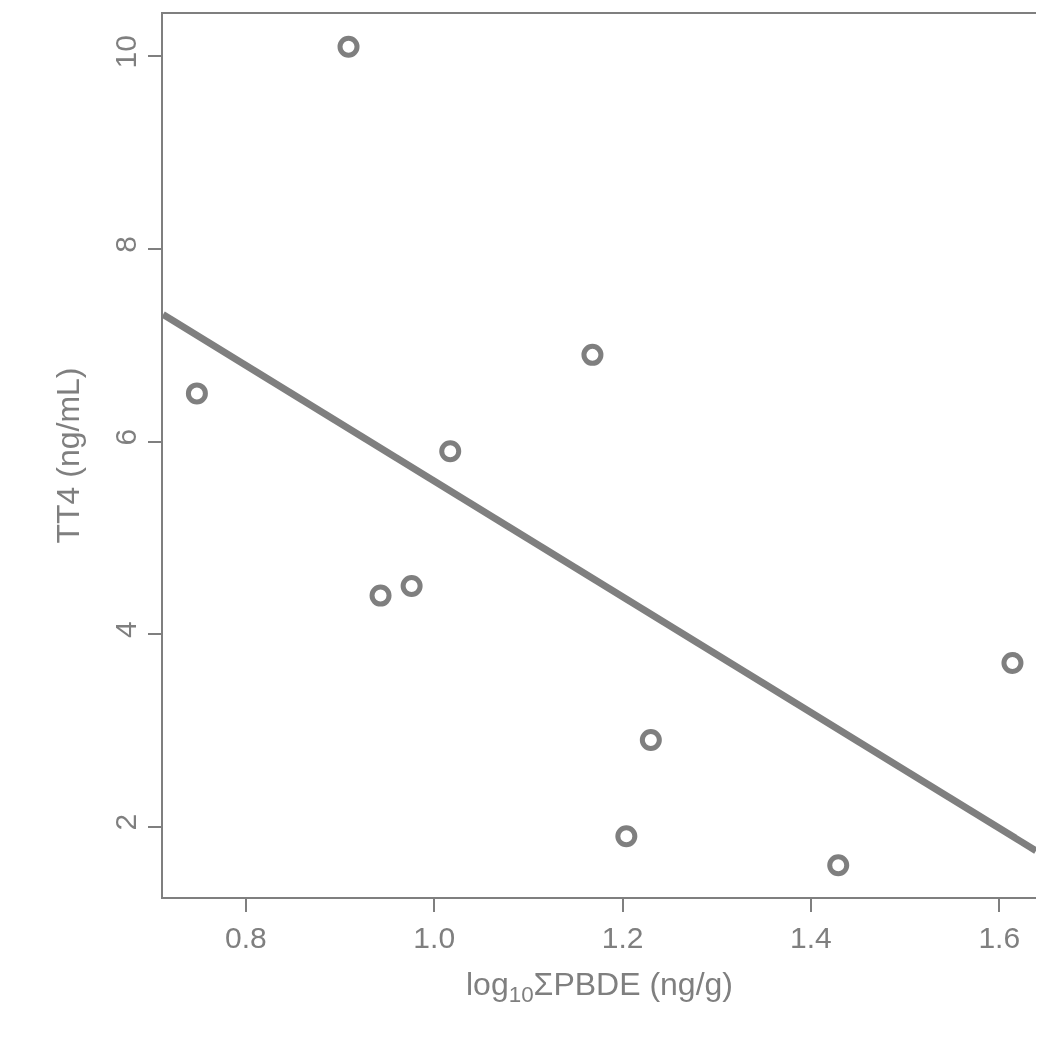 The width and height of the screenshot is (1038, 1040). Describe the element at coordinates (126, 629) in the screenshot. I see `y-tick-label: 4` at that location.